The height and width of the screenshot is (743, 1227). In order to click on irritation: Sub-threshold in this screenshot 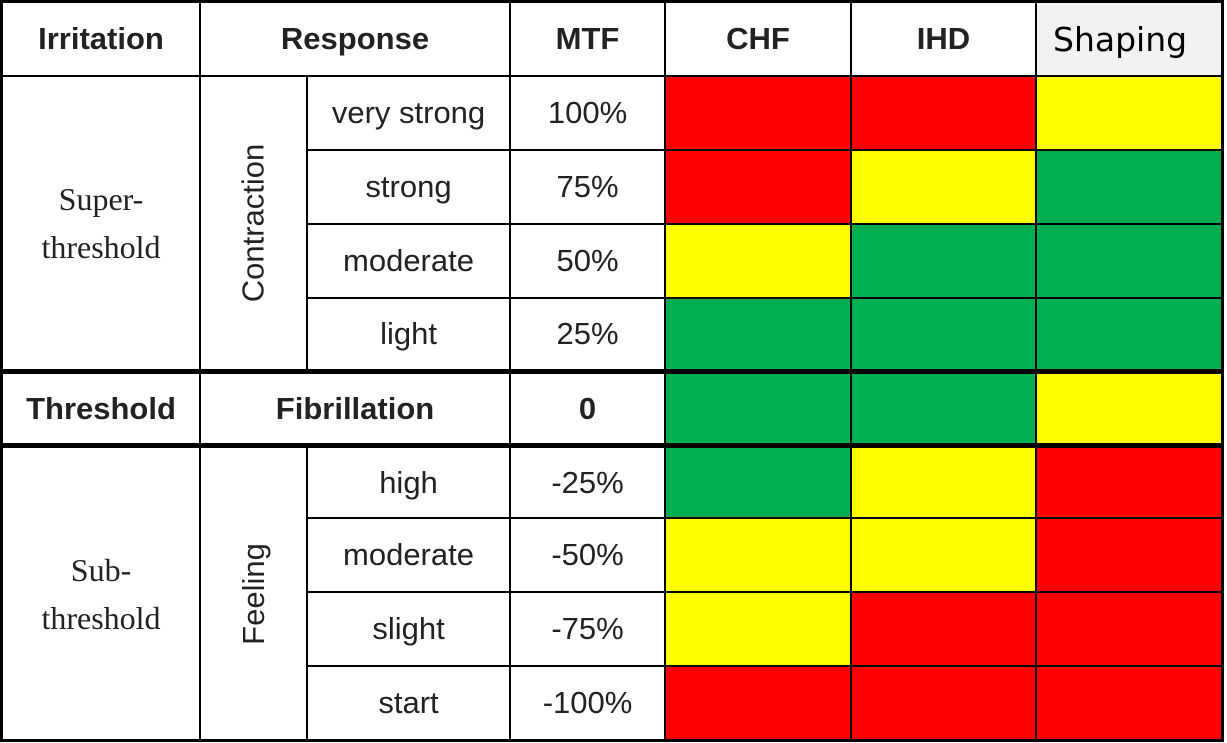, I will do `click(101, 593)`.